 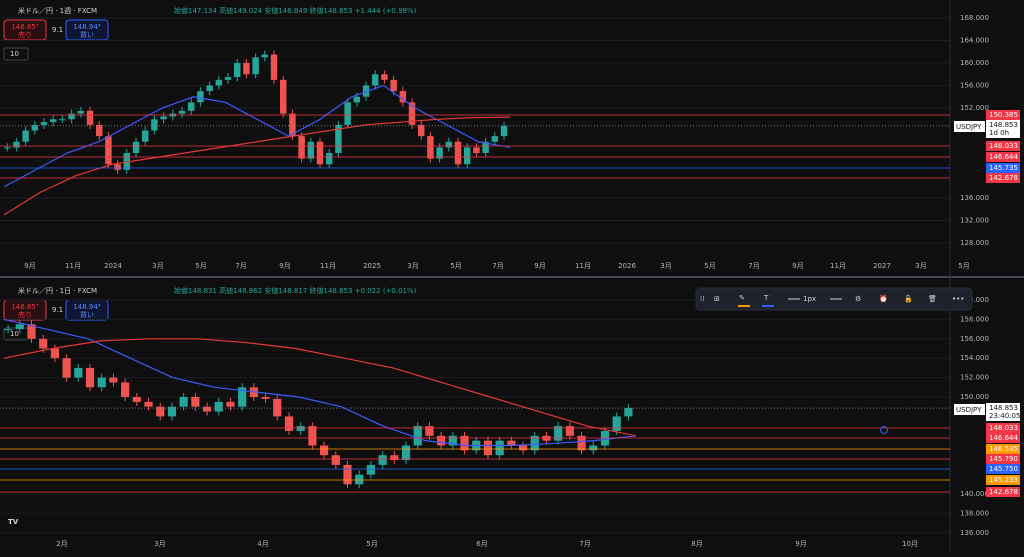 What do you see at coordinates (61, 544) in the screenshot?
I see `time-label: 2月` at bounding box center [61, 544].